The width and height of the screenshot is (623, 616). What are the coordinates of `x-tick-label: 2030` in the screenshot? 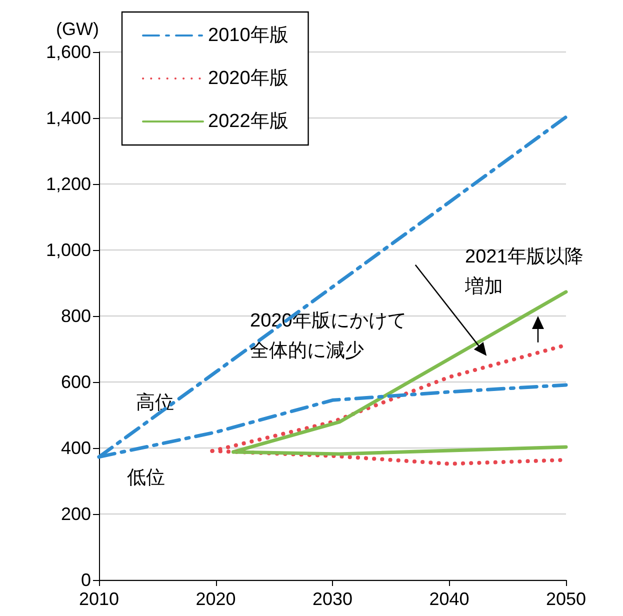 It's located at (332, 599).